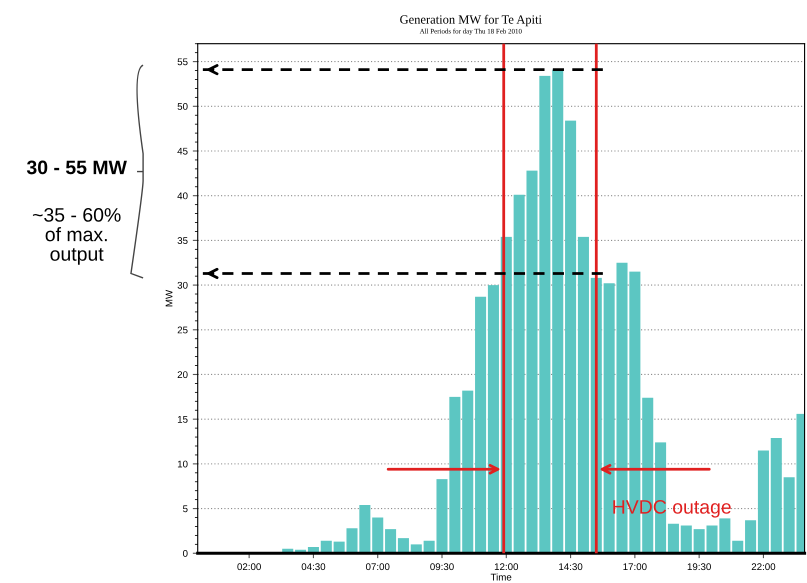 This screenshot has height=583, width=807. I want to click on y-tick-label: 5, so click(185, 508).